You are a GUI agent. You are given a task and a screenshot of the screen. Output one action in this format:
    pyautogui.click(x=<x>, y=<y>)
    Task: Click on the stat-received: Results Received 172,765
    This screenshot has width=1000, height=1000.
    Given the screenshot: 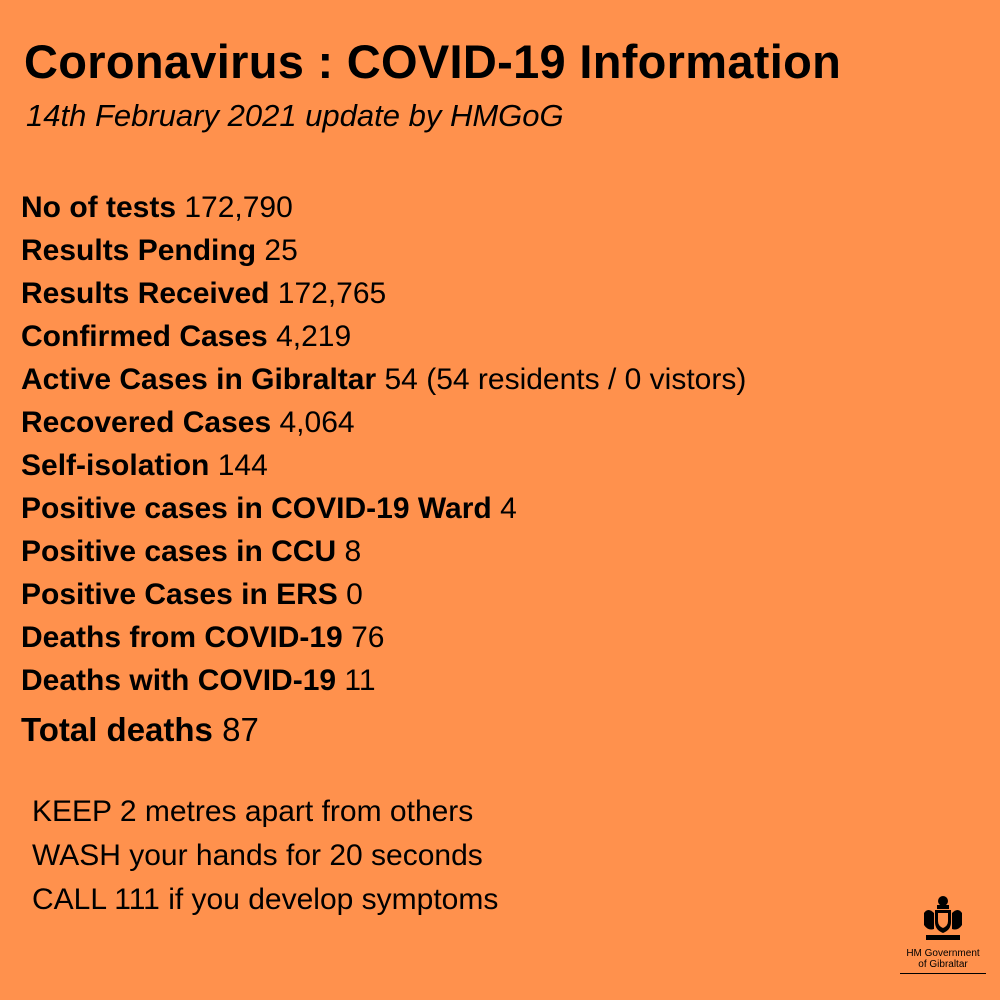 What is the action you would take?
    pyautogui.click(x=383, y=293)
    